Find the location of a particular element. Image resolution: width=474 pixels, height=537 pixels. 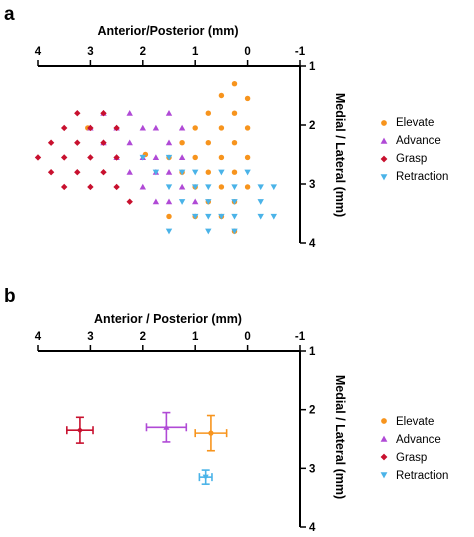

panel-letter-a: a is located at coordinates (9, 14).